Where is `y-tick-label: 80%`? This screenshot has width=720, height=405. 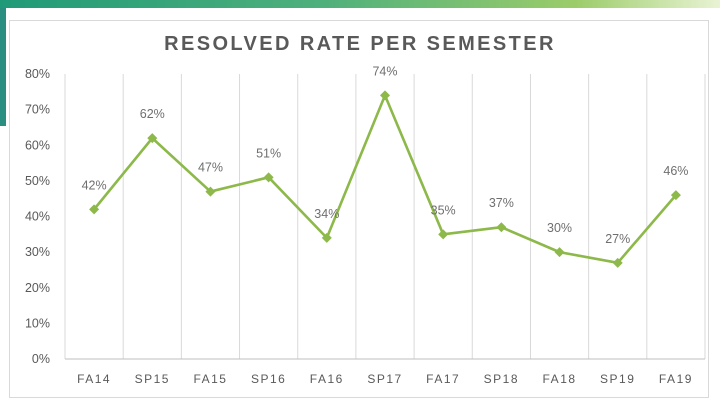 y-tick-label: 80% is located at coordinates (37, 74).